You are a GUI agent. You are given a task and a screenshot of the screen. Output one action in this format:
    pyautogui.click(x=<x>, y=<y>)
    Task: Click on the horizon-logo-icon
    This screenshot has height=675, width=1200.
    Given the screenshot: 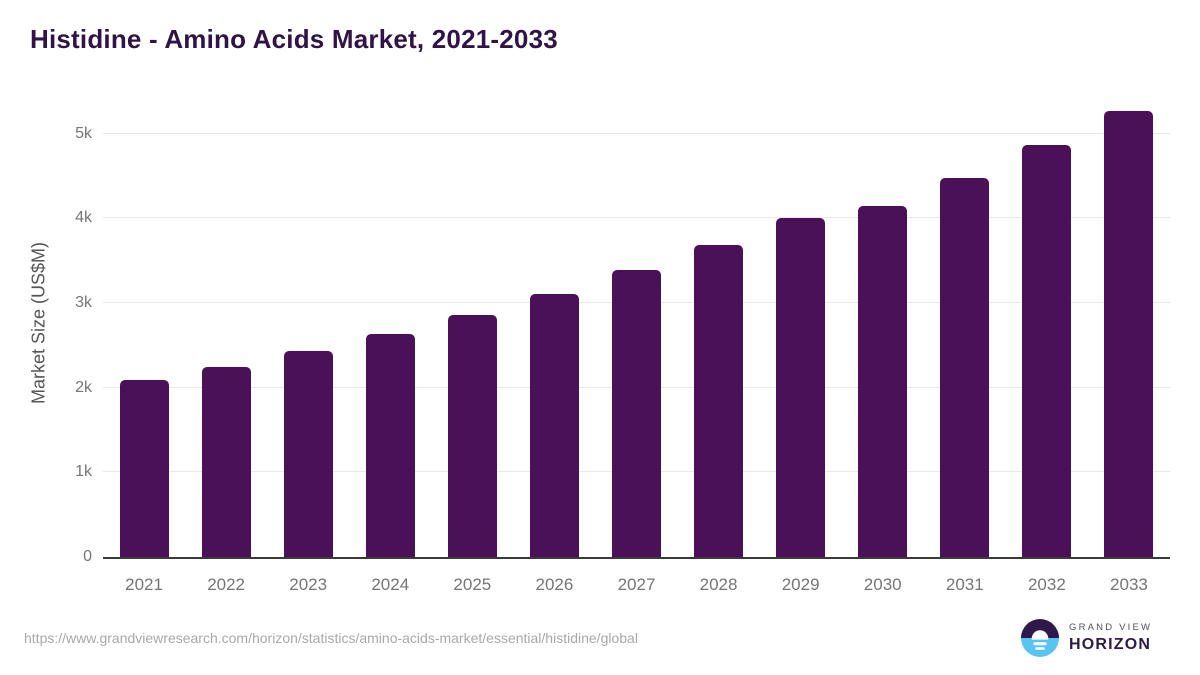 What is the action you would take?
    pyautogui.click(x=1040, y=638)
    